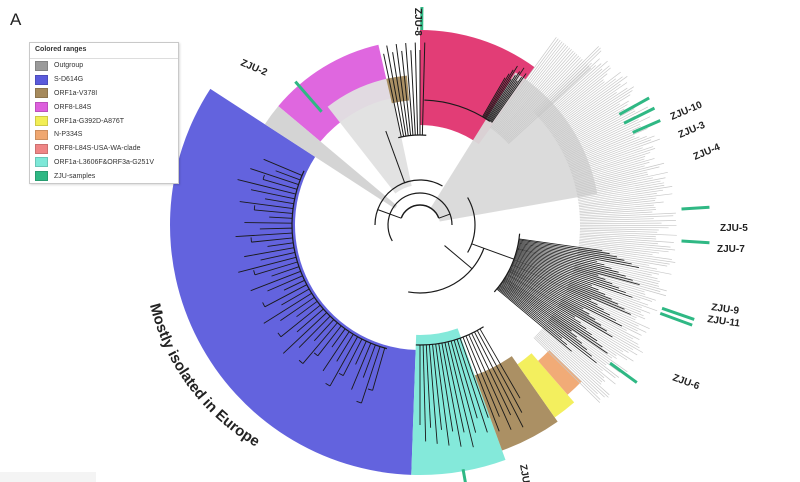  I want to click on sample-label: ZJU-8, so click(417, 22).